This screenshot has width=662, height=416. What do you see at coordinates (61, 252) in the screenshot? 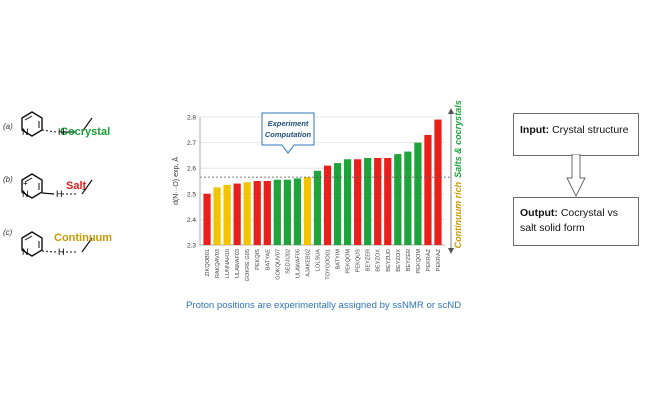
I see `hydrogen-c: H` at bounding box center [61, 252].